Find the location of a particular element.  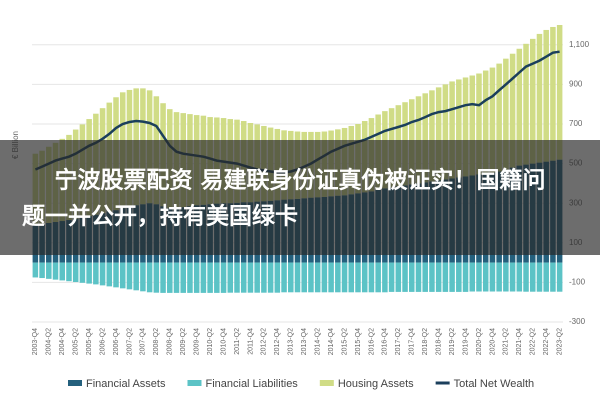

x-tick-label: 2006-Q2 is located at coordinates (102, 341).